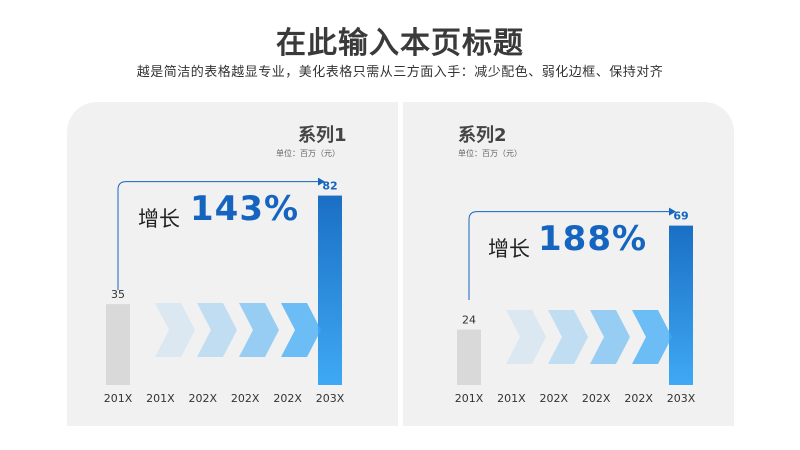 This screenshot has width=800, height=450. What do you see at coordinates (159, 219) in the screenshot?
I see `series-1-growth-label: 增长` at bounding box center [159, 219].